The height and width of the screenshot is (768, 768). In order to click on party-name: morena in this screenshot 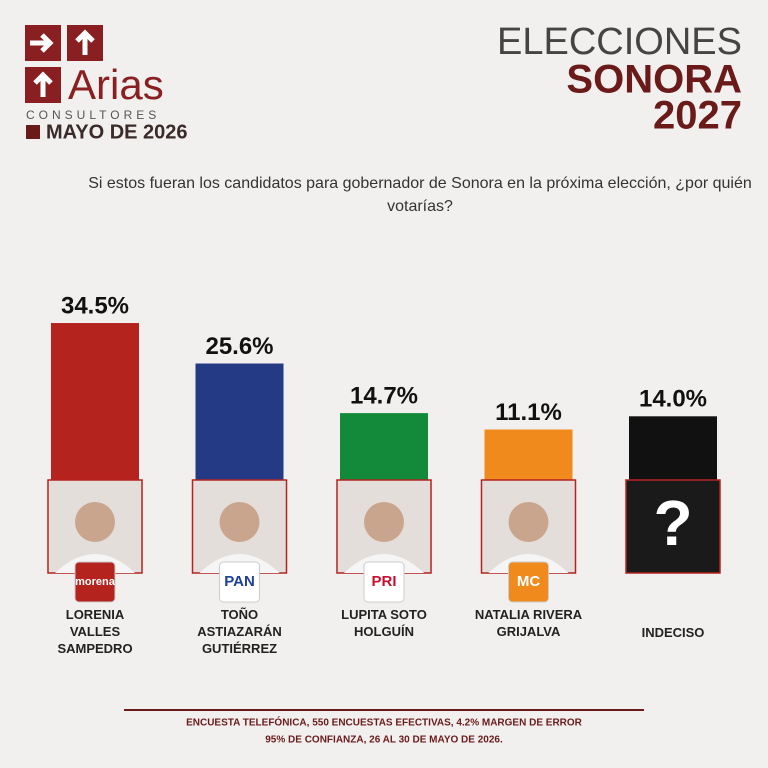, I will do `click(95, 582)`.